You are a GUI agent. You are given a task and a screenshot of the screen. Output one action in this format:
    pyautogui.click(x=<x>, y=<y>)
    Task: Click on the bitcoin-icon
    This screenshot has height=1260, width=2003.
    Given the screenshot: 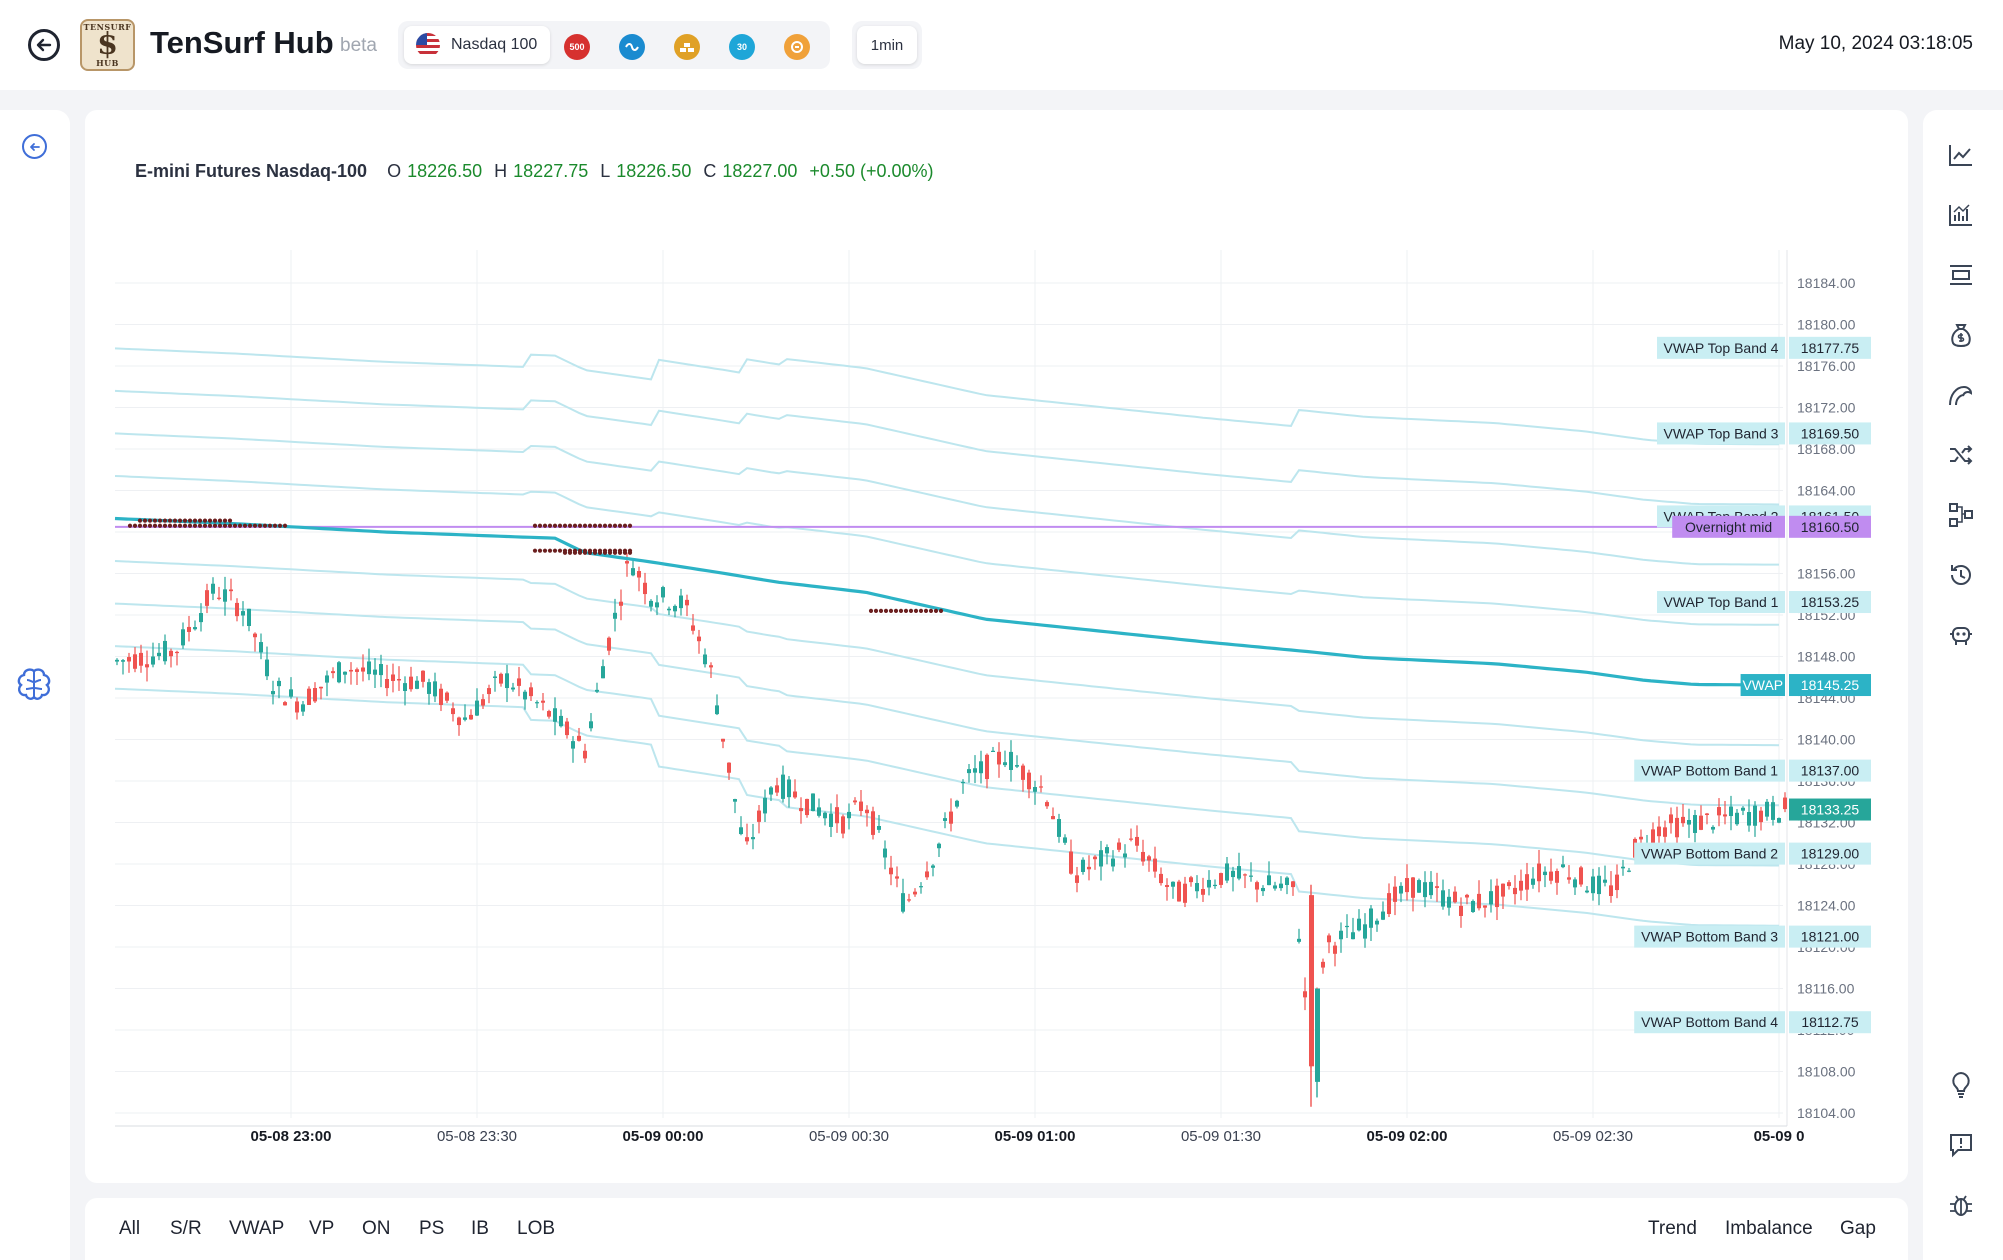 What is the action you would take?
    pyautogui.click(x=797, y=47)
    